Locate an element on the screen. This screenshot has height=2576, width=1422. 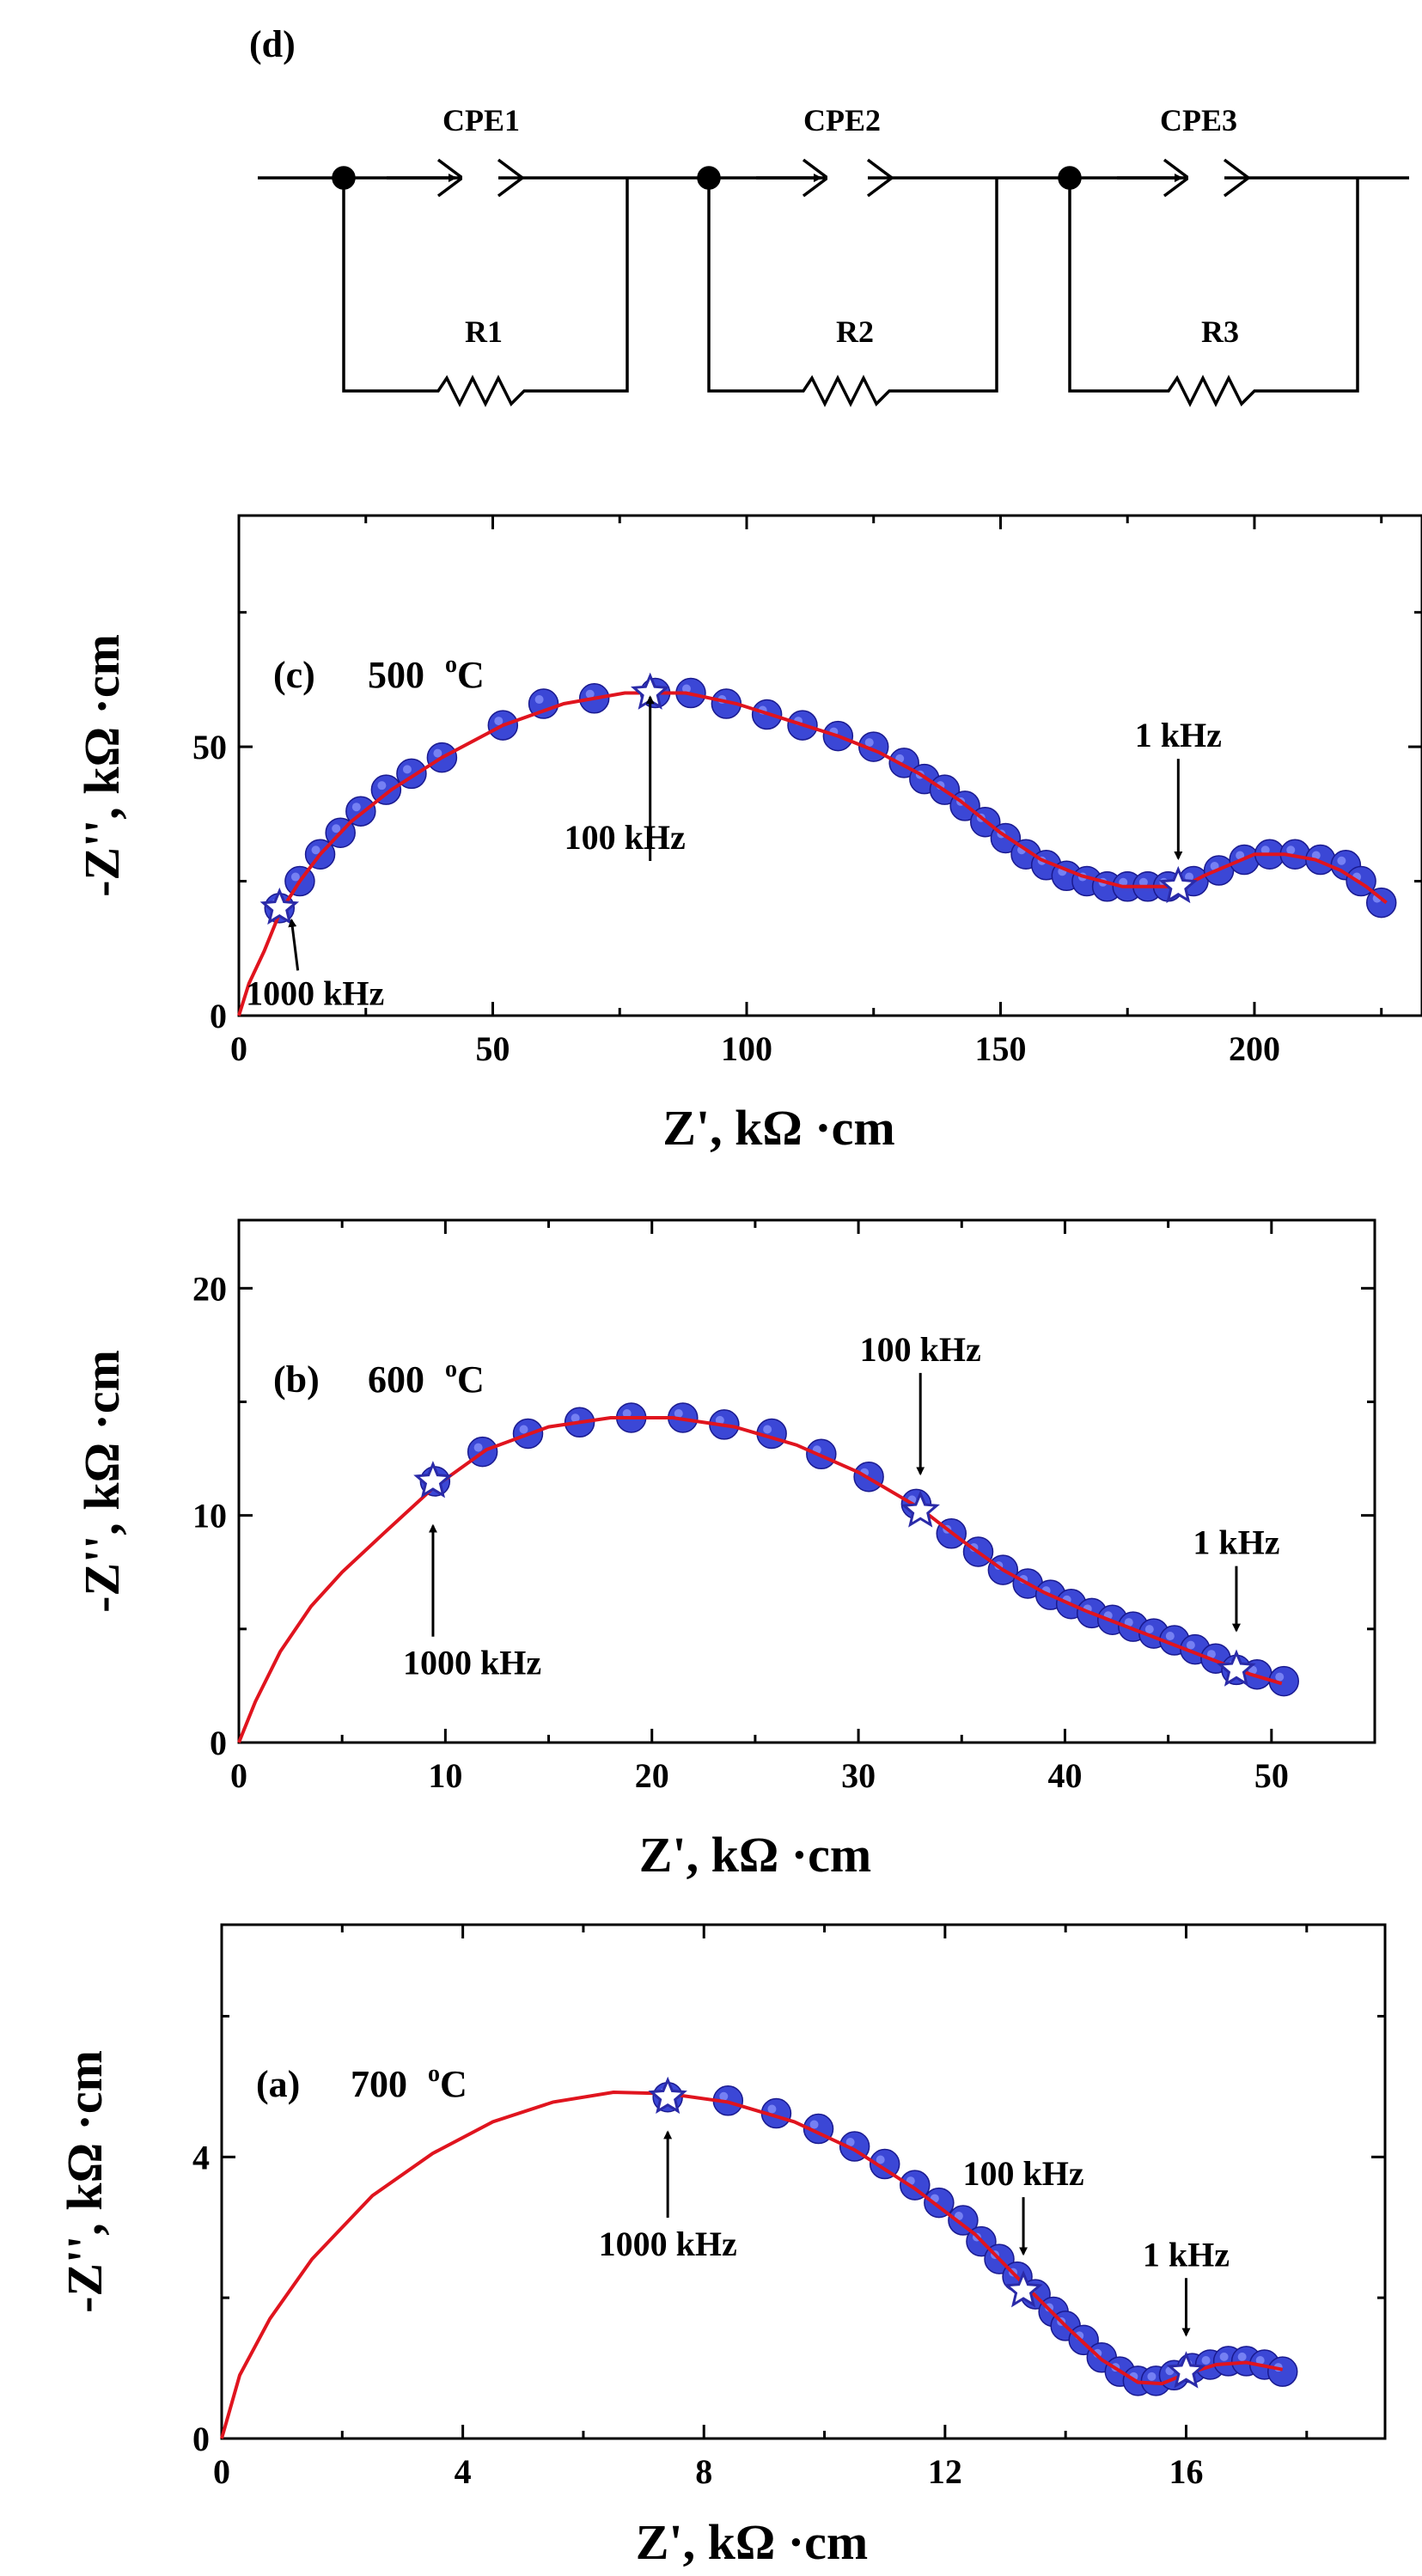
cpe1-label: CPE1 is located at coordinates (481, 120).